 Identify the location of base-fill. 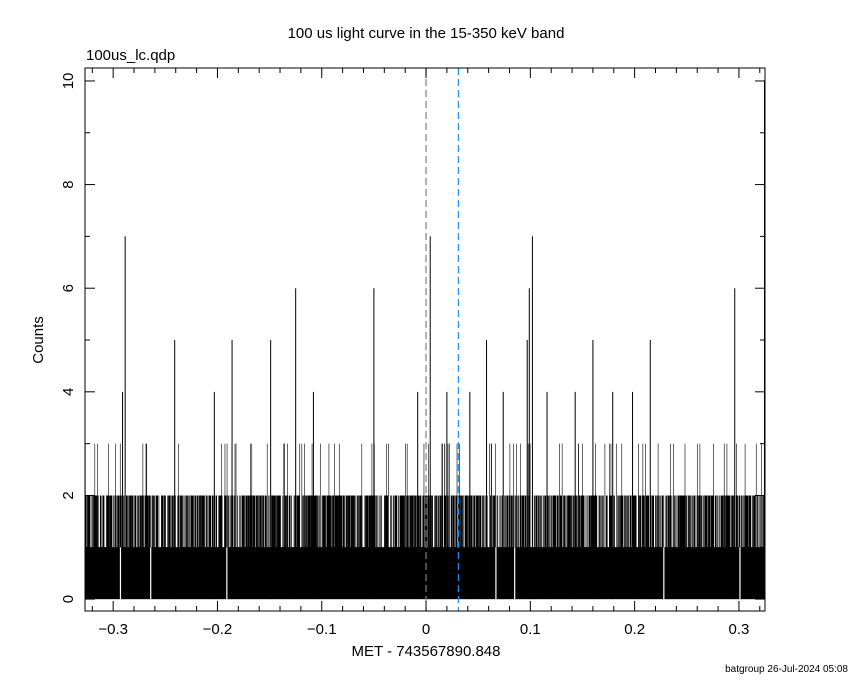
(425, 573).